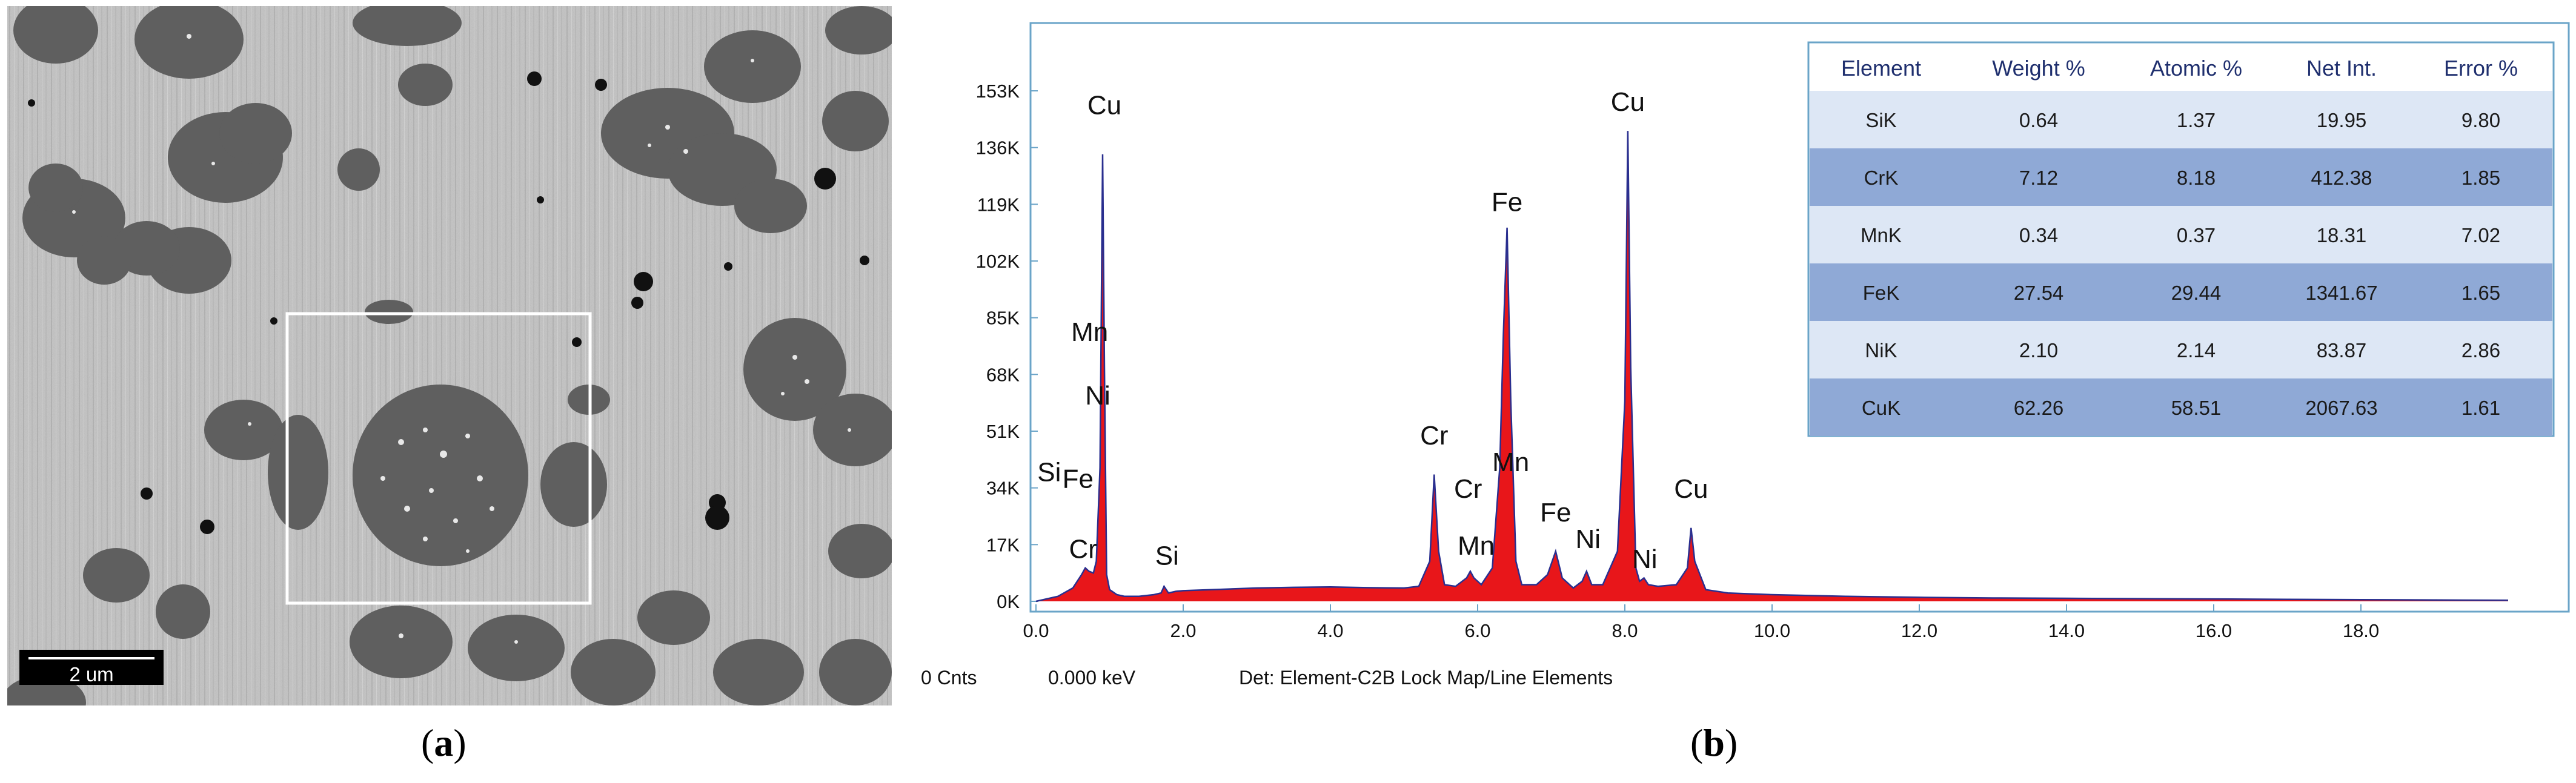  What do you see at coordinates (949, 678) in the screenshot?
I see `status-counts: 0 Cnts` at bounding box center [949, 678].